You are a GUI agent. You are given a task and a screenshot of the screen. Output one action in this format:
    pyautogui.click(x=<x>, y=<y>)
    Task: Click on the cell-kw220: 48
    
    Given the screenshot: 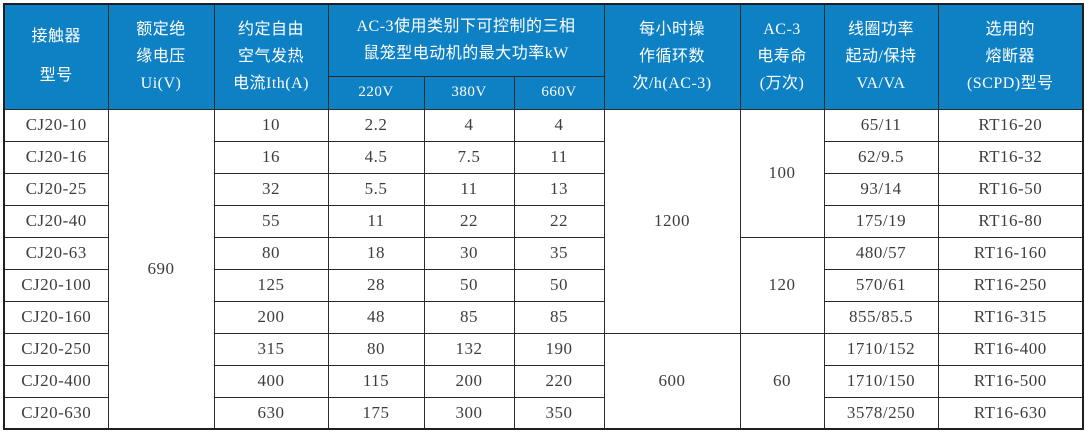 What is the action you would take?
    pyautogui.click(x=376, y=317)
    